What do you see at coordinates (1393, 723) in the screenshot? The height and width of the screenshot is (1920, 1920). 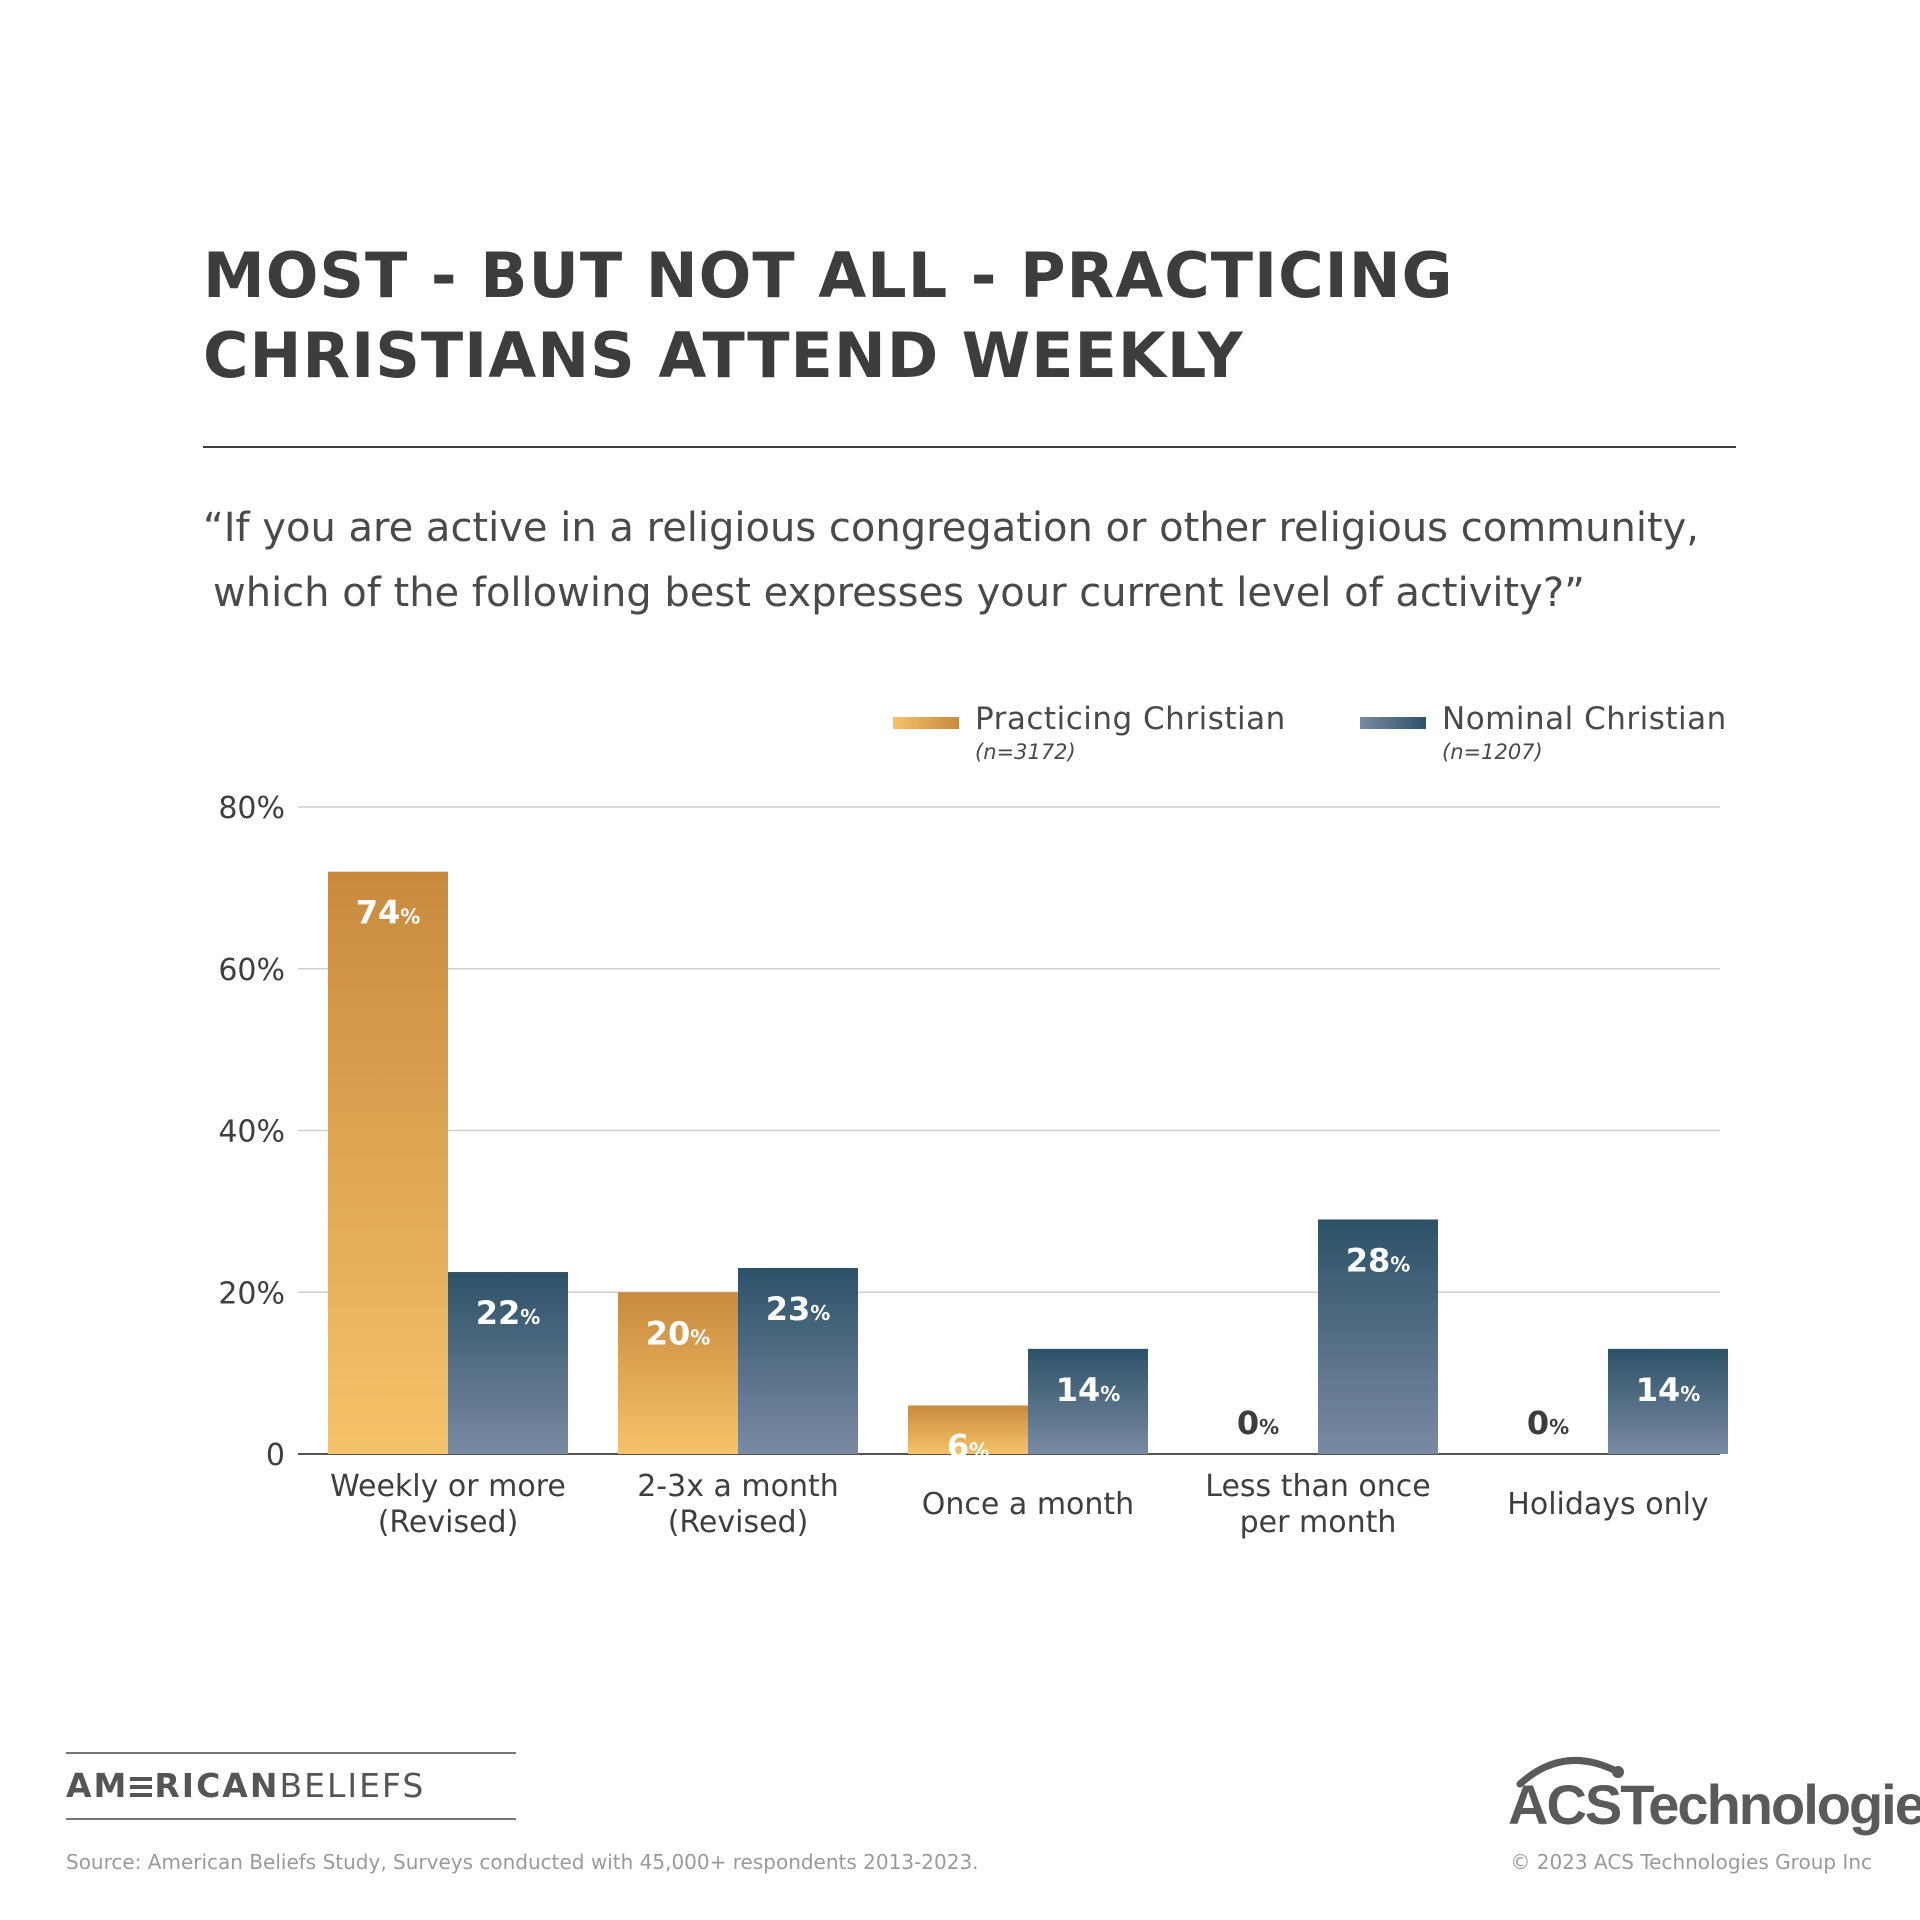 I see `legend-swatch-nominal` at bounding box center [1393, 723].